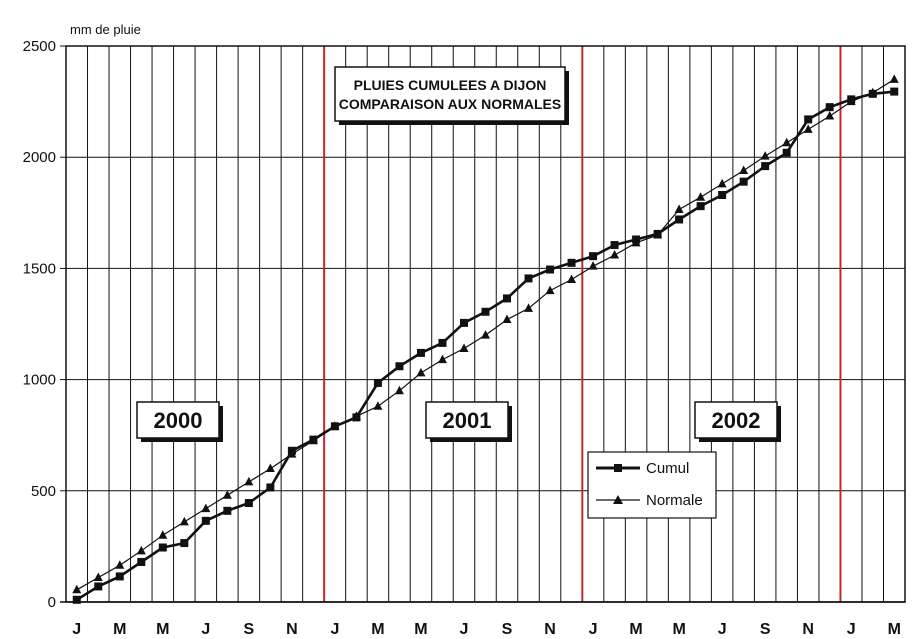 The width and height of the screenshot is (922, 639). I want to click on y-tick-label: 1500, so click(39, 268).